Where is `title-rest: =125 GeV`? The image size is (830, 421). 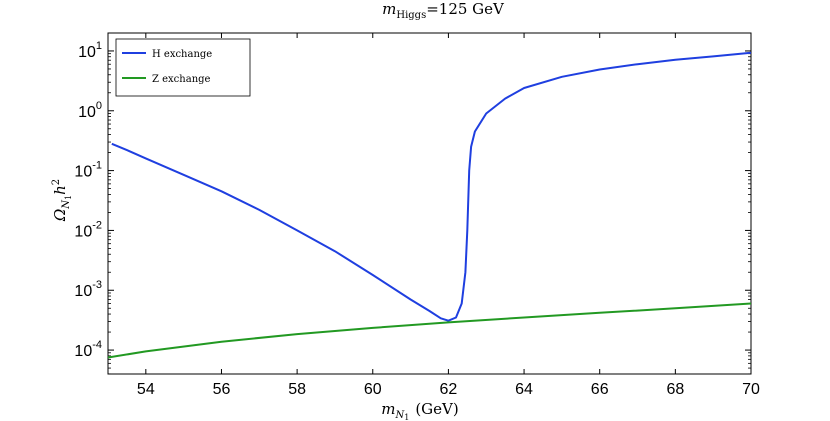
title-rest: =125 GeV is located at coordinates (465, 9).